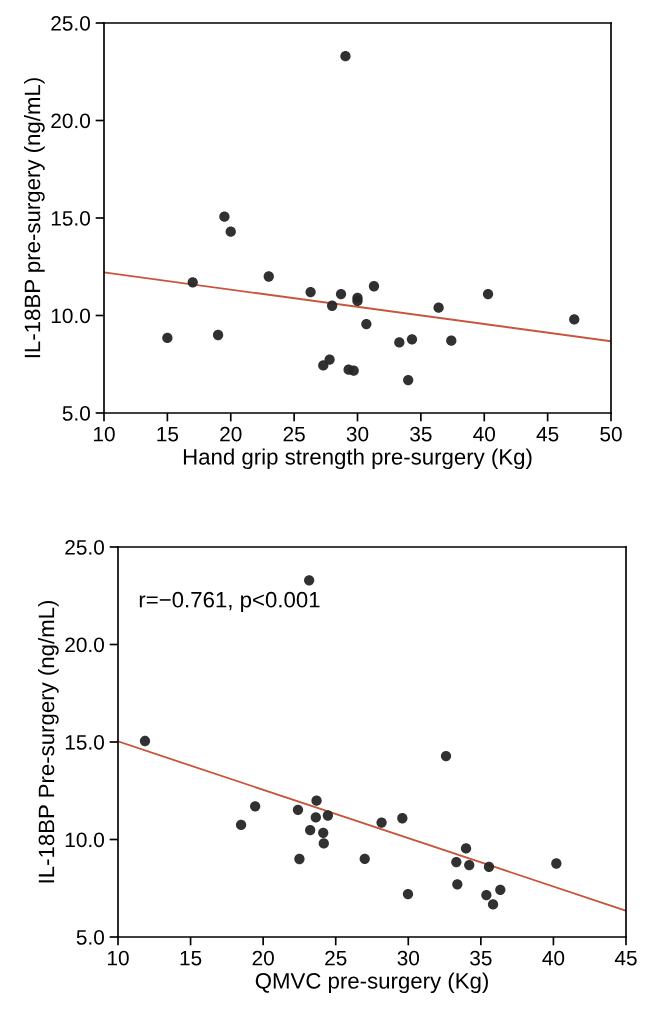 The image size is (647, 1015). What do you see at coordinates (357, 459) in the screenshot?
I see `x-axis-title: Hand grip strength pre-surgery (Kg)` at bounding box center [357, 459].